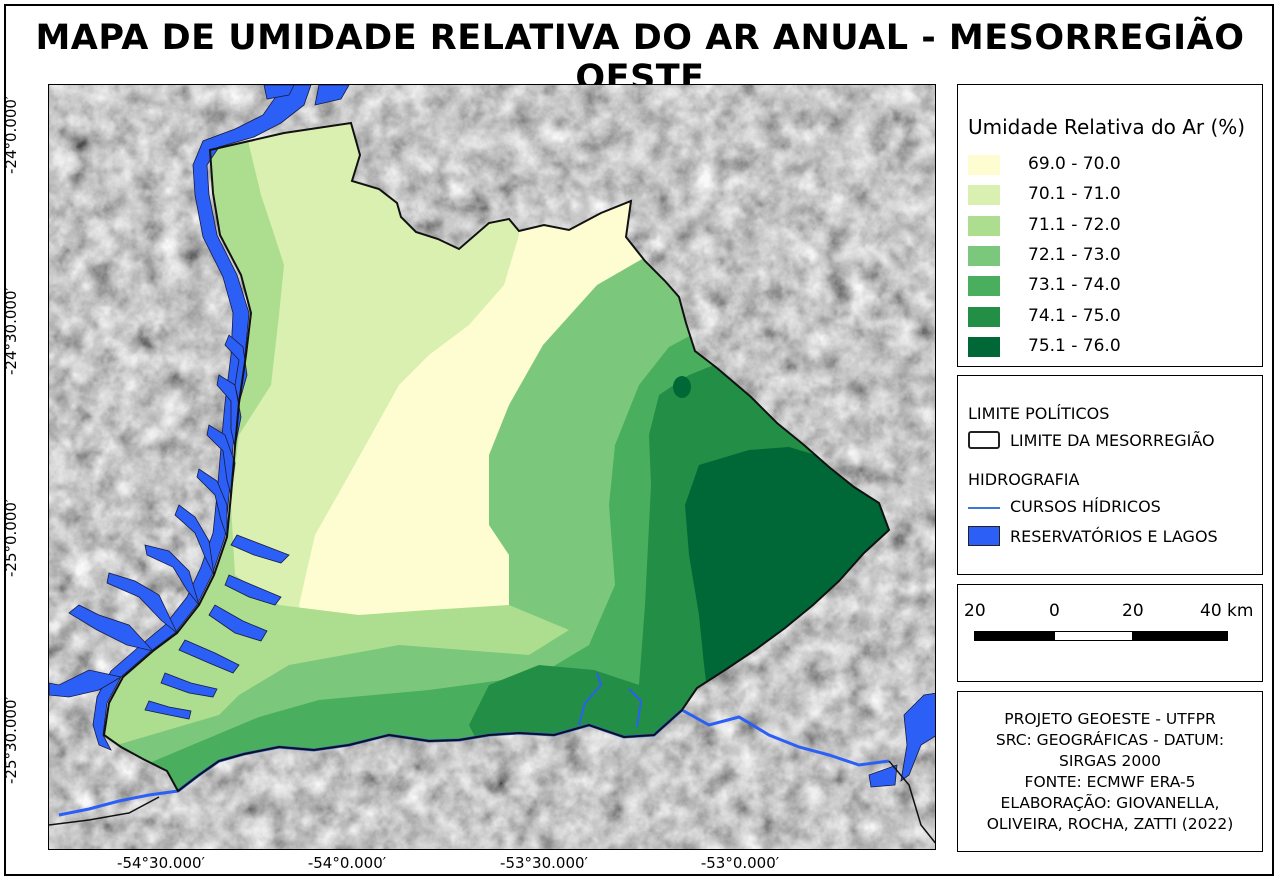  I want to click on legend-class-label: 70.1 - 71.0, so click(1074, 194).